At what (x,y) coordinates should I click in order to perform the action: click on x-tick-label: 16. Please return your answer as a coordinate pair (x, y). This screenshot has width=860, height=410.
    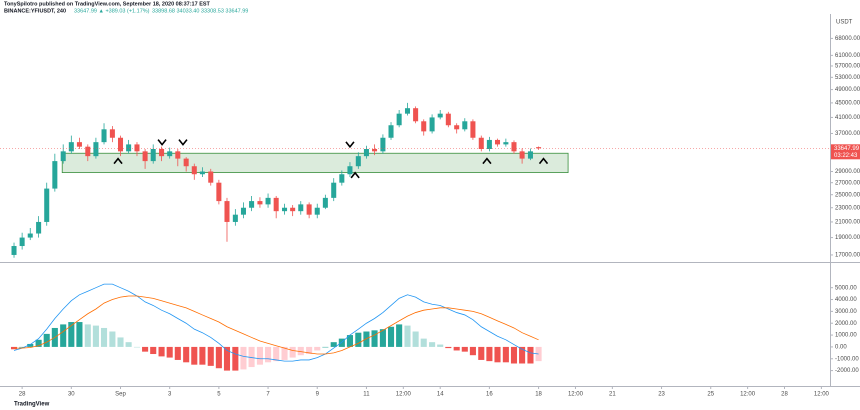
    Looking at the image, I should click on (489, 395).